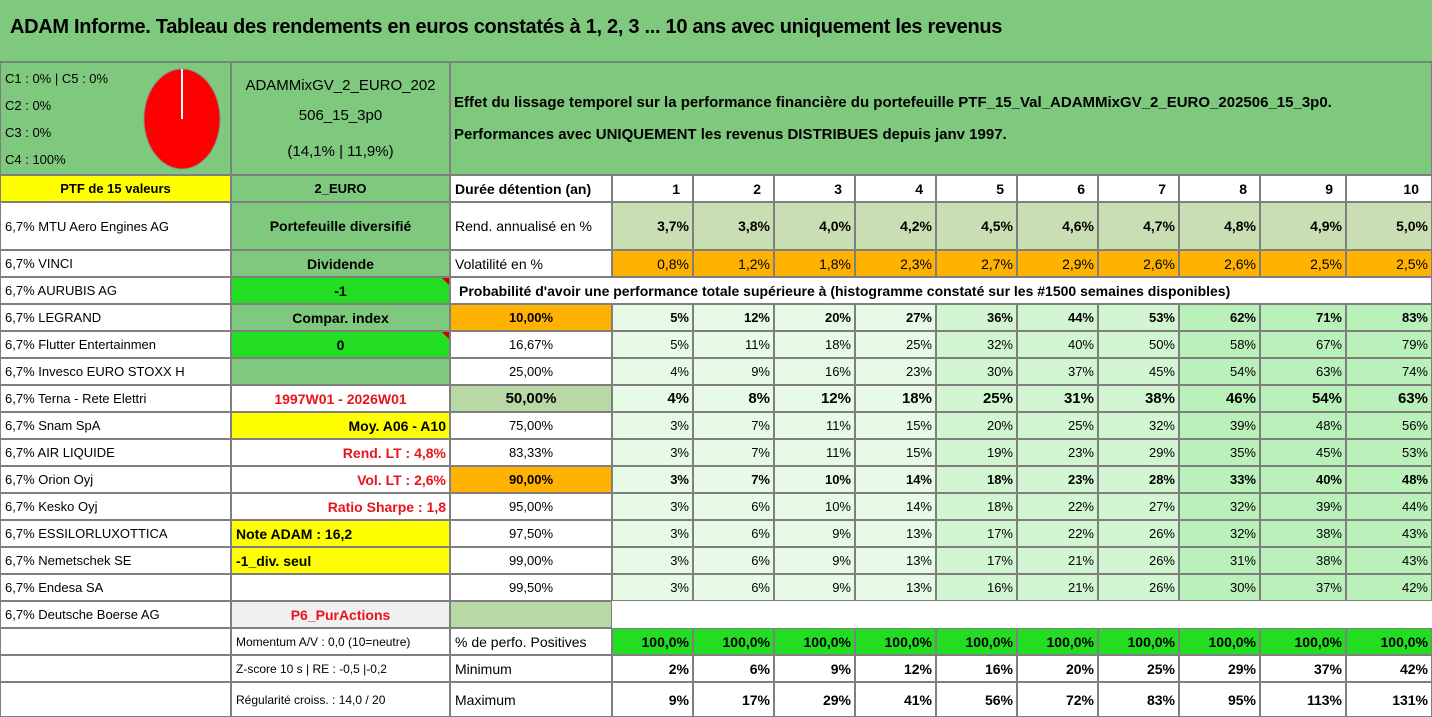  I want to click on holding-row-4: 6,7% LEGRAND, so click(115, 317).